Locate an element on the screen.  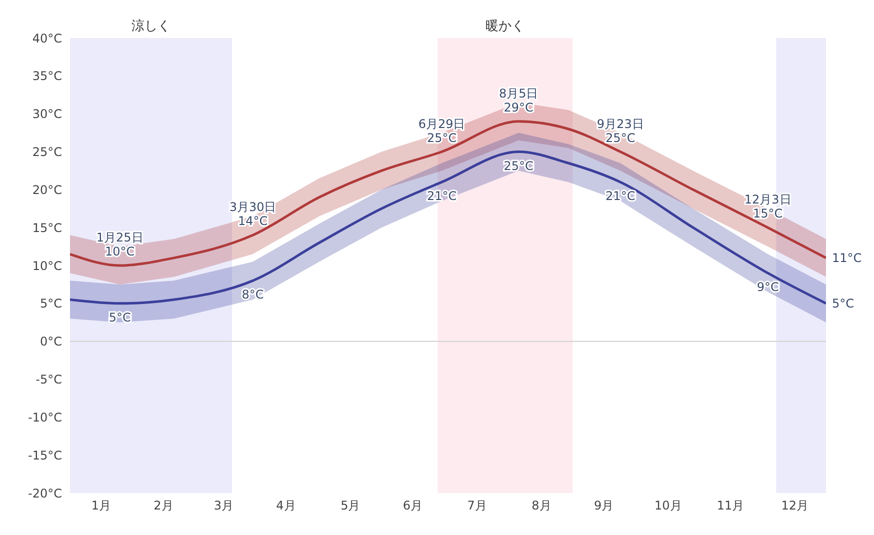
y-tick-label: -15°C is located at coordinates (45, 455).